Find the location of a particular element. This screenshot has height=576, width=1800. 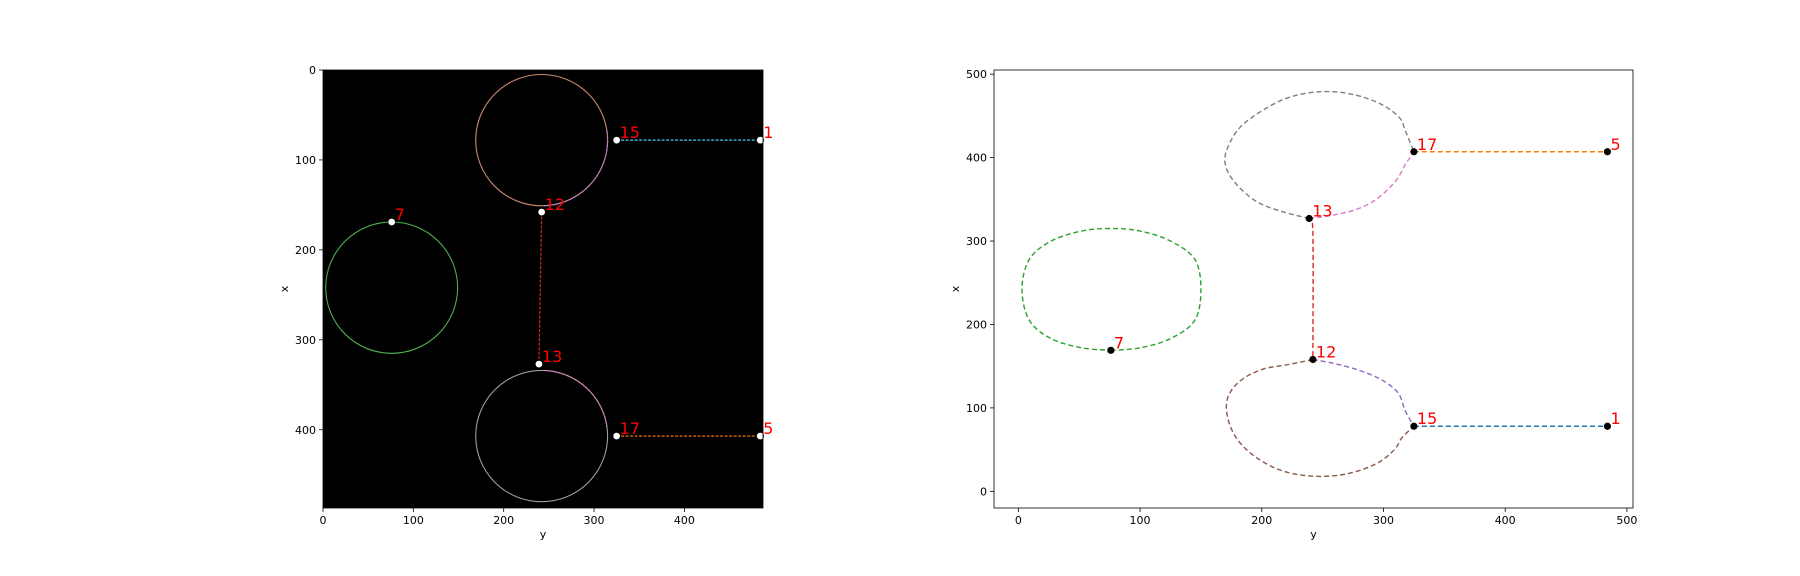

left-ytick-label-300: 300 is located at coordinates (305, 340).